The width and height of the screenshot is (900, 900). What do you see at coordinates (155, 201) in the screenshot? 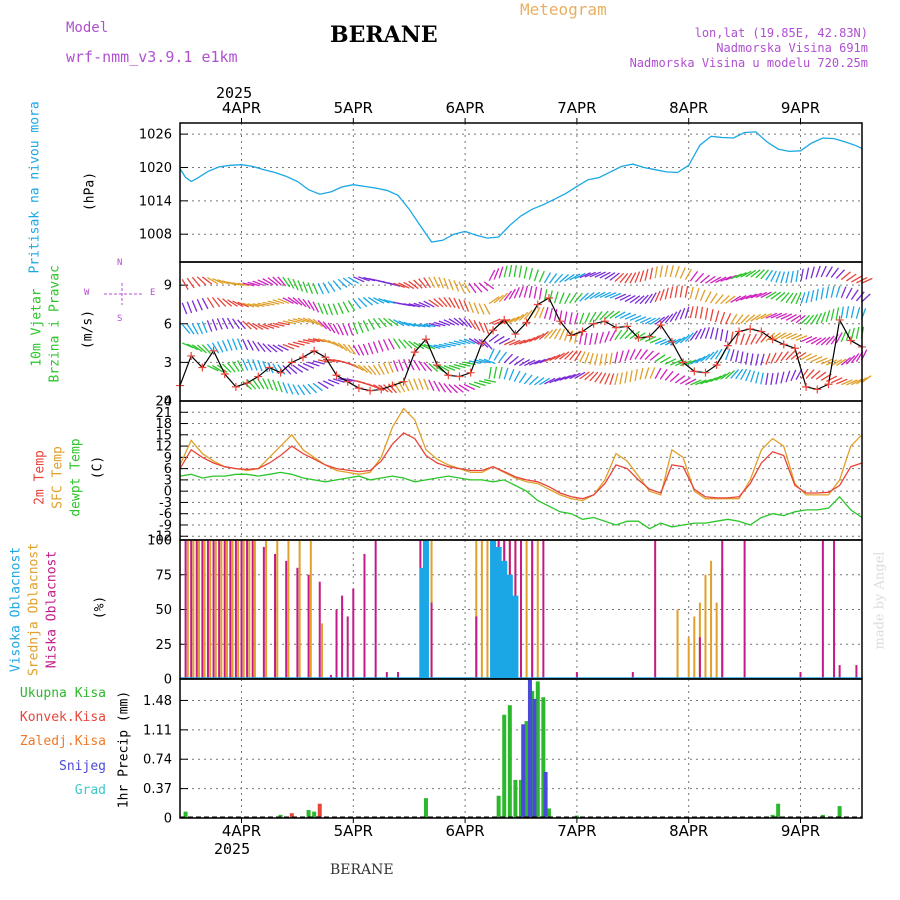
I see `y-tick-label: 1014` at bounding box center [155, 201].